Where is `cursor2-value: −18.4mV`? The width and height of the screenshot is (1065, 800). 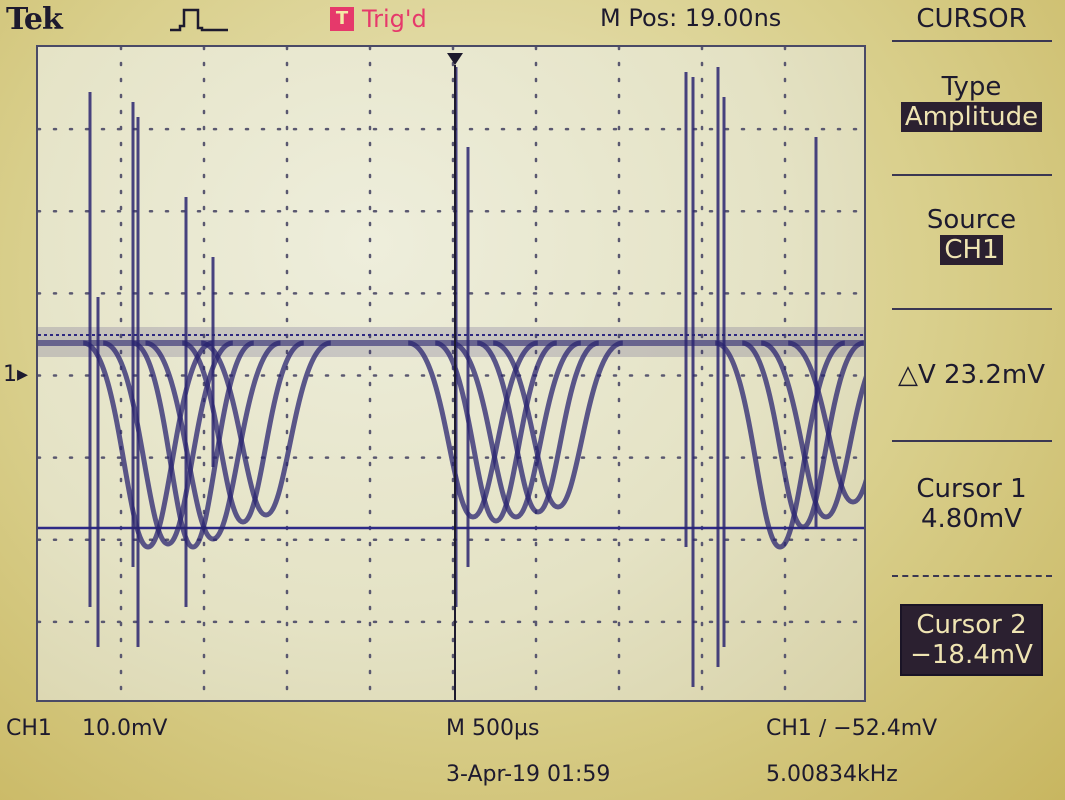
cursor2-value: −18.4mV is located at coordinates (971, 655).